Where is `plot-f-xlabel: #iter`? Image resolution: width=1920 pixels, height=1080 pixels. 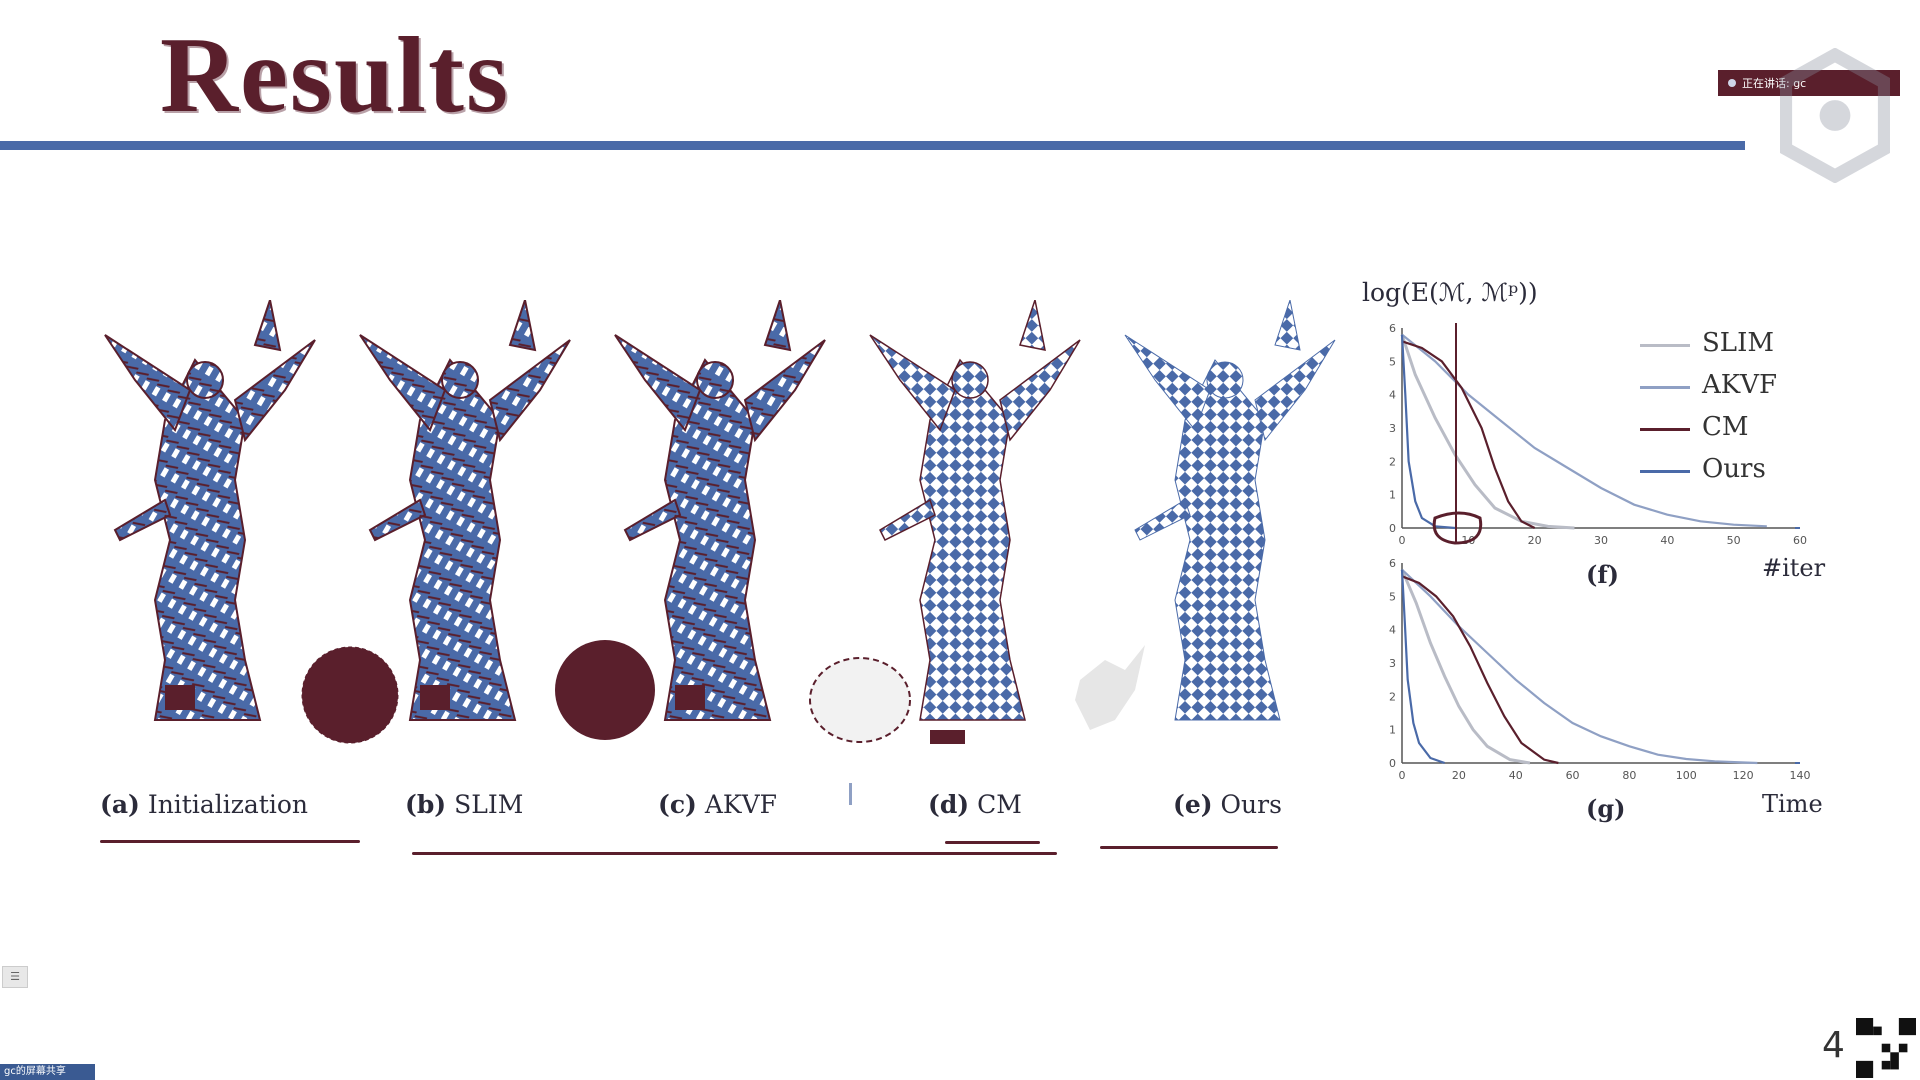 plot-f-xlabel: #iter is located at coordinates (1794, 568).